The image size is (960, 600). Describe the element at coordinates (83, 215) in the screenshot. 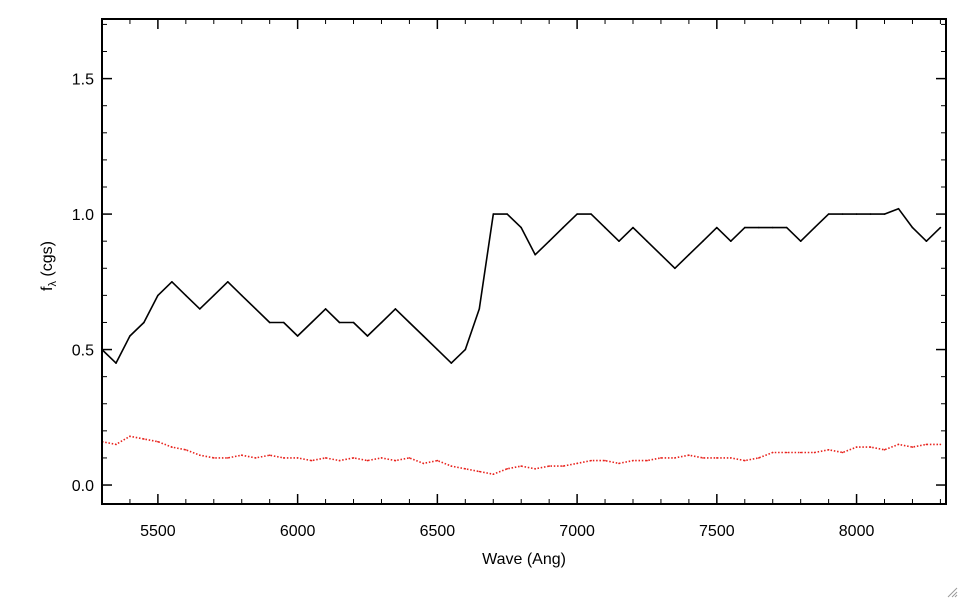

I see `y-tick-label: 1.0` at that location.